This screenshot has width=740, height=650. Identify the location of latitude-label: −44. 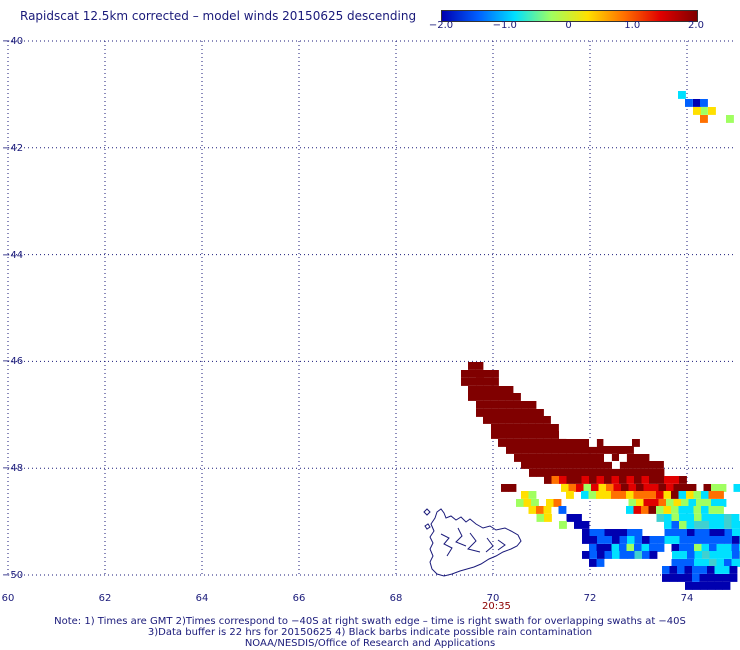
(13, 255).